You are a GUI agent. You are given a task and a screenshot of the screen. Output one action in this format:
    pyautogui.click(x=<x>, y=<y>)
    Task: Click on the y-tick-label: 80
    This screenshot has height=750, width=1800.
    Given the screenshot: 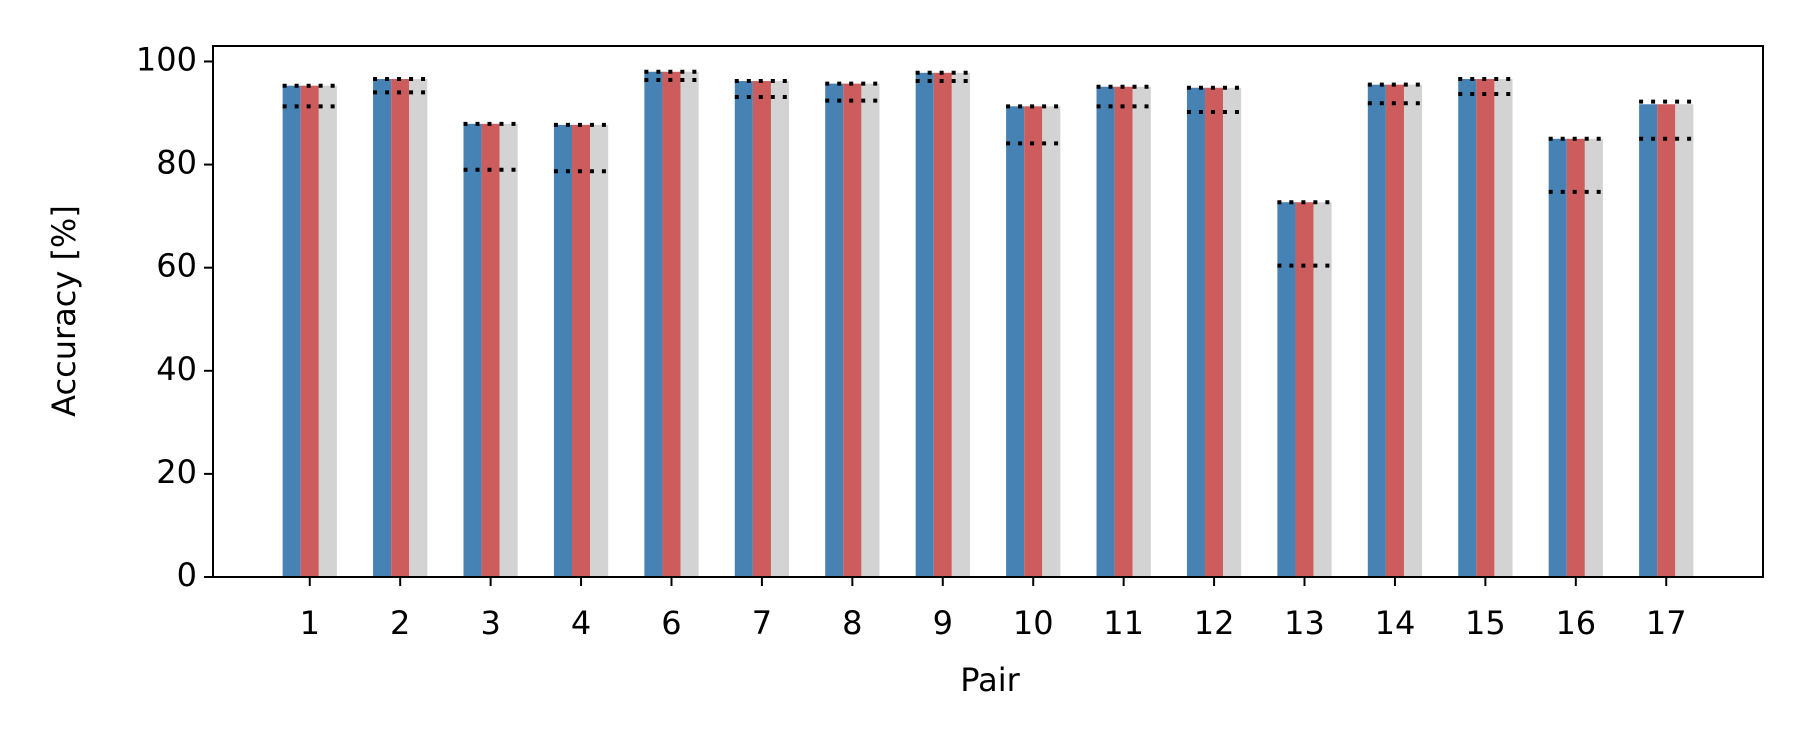 What is the action you would take?
    pyautogui.click(x=176, y=163)
    